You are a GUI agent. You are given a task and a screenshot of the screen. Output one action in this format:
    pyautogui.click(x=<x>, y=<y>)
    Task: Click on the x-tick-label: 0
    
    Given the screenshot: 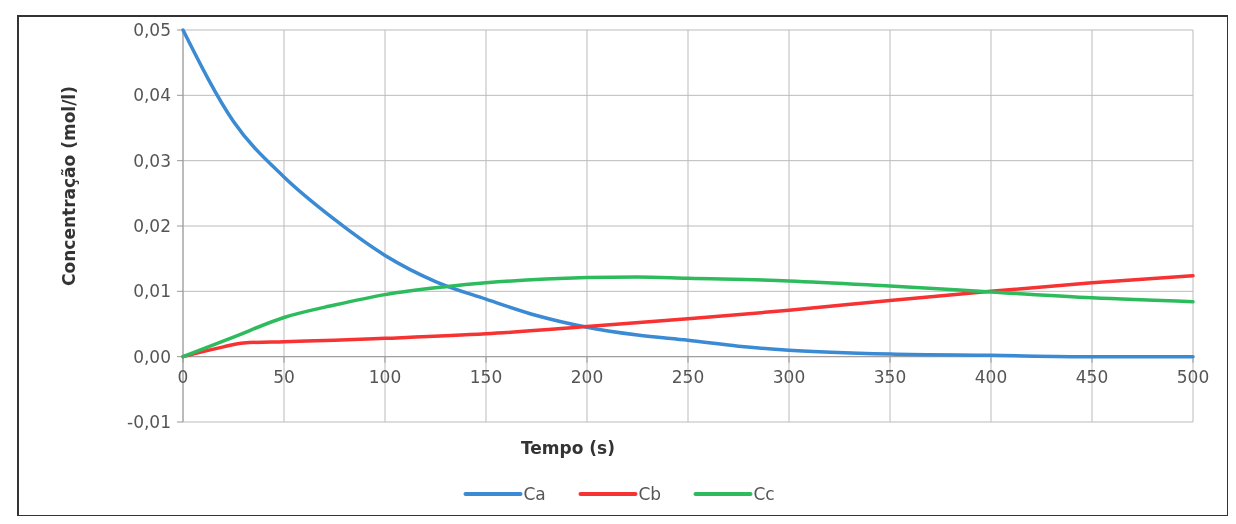 What is the action you would take?
    pyautogui.click(x=183, y=376)
    